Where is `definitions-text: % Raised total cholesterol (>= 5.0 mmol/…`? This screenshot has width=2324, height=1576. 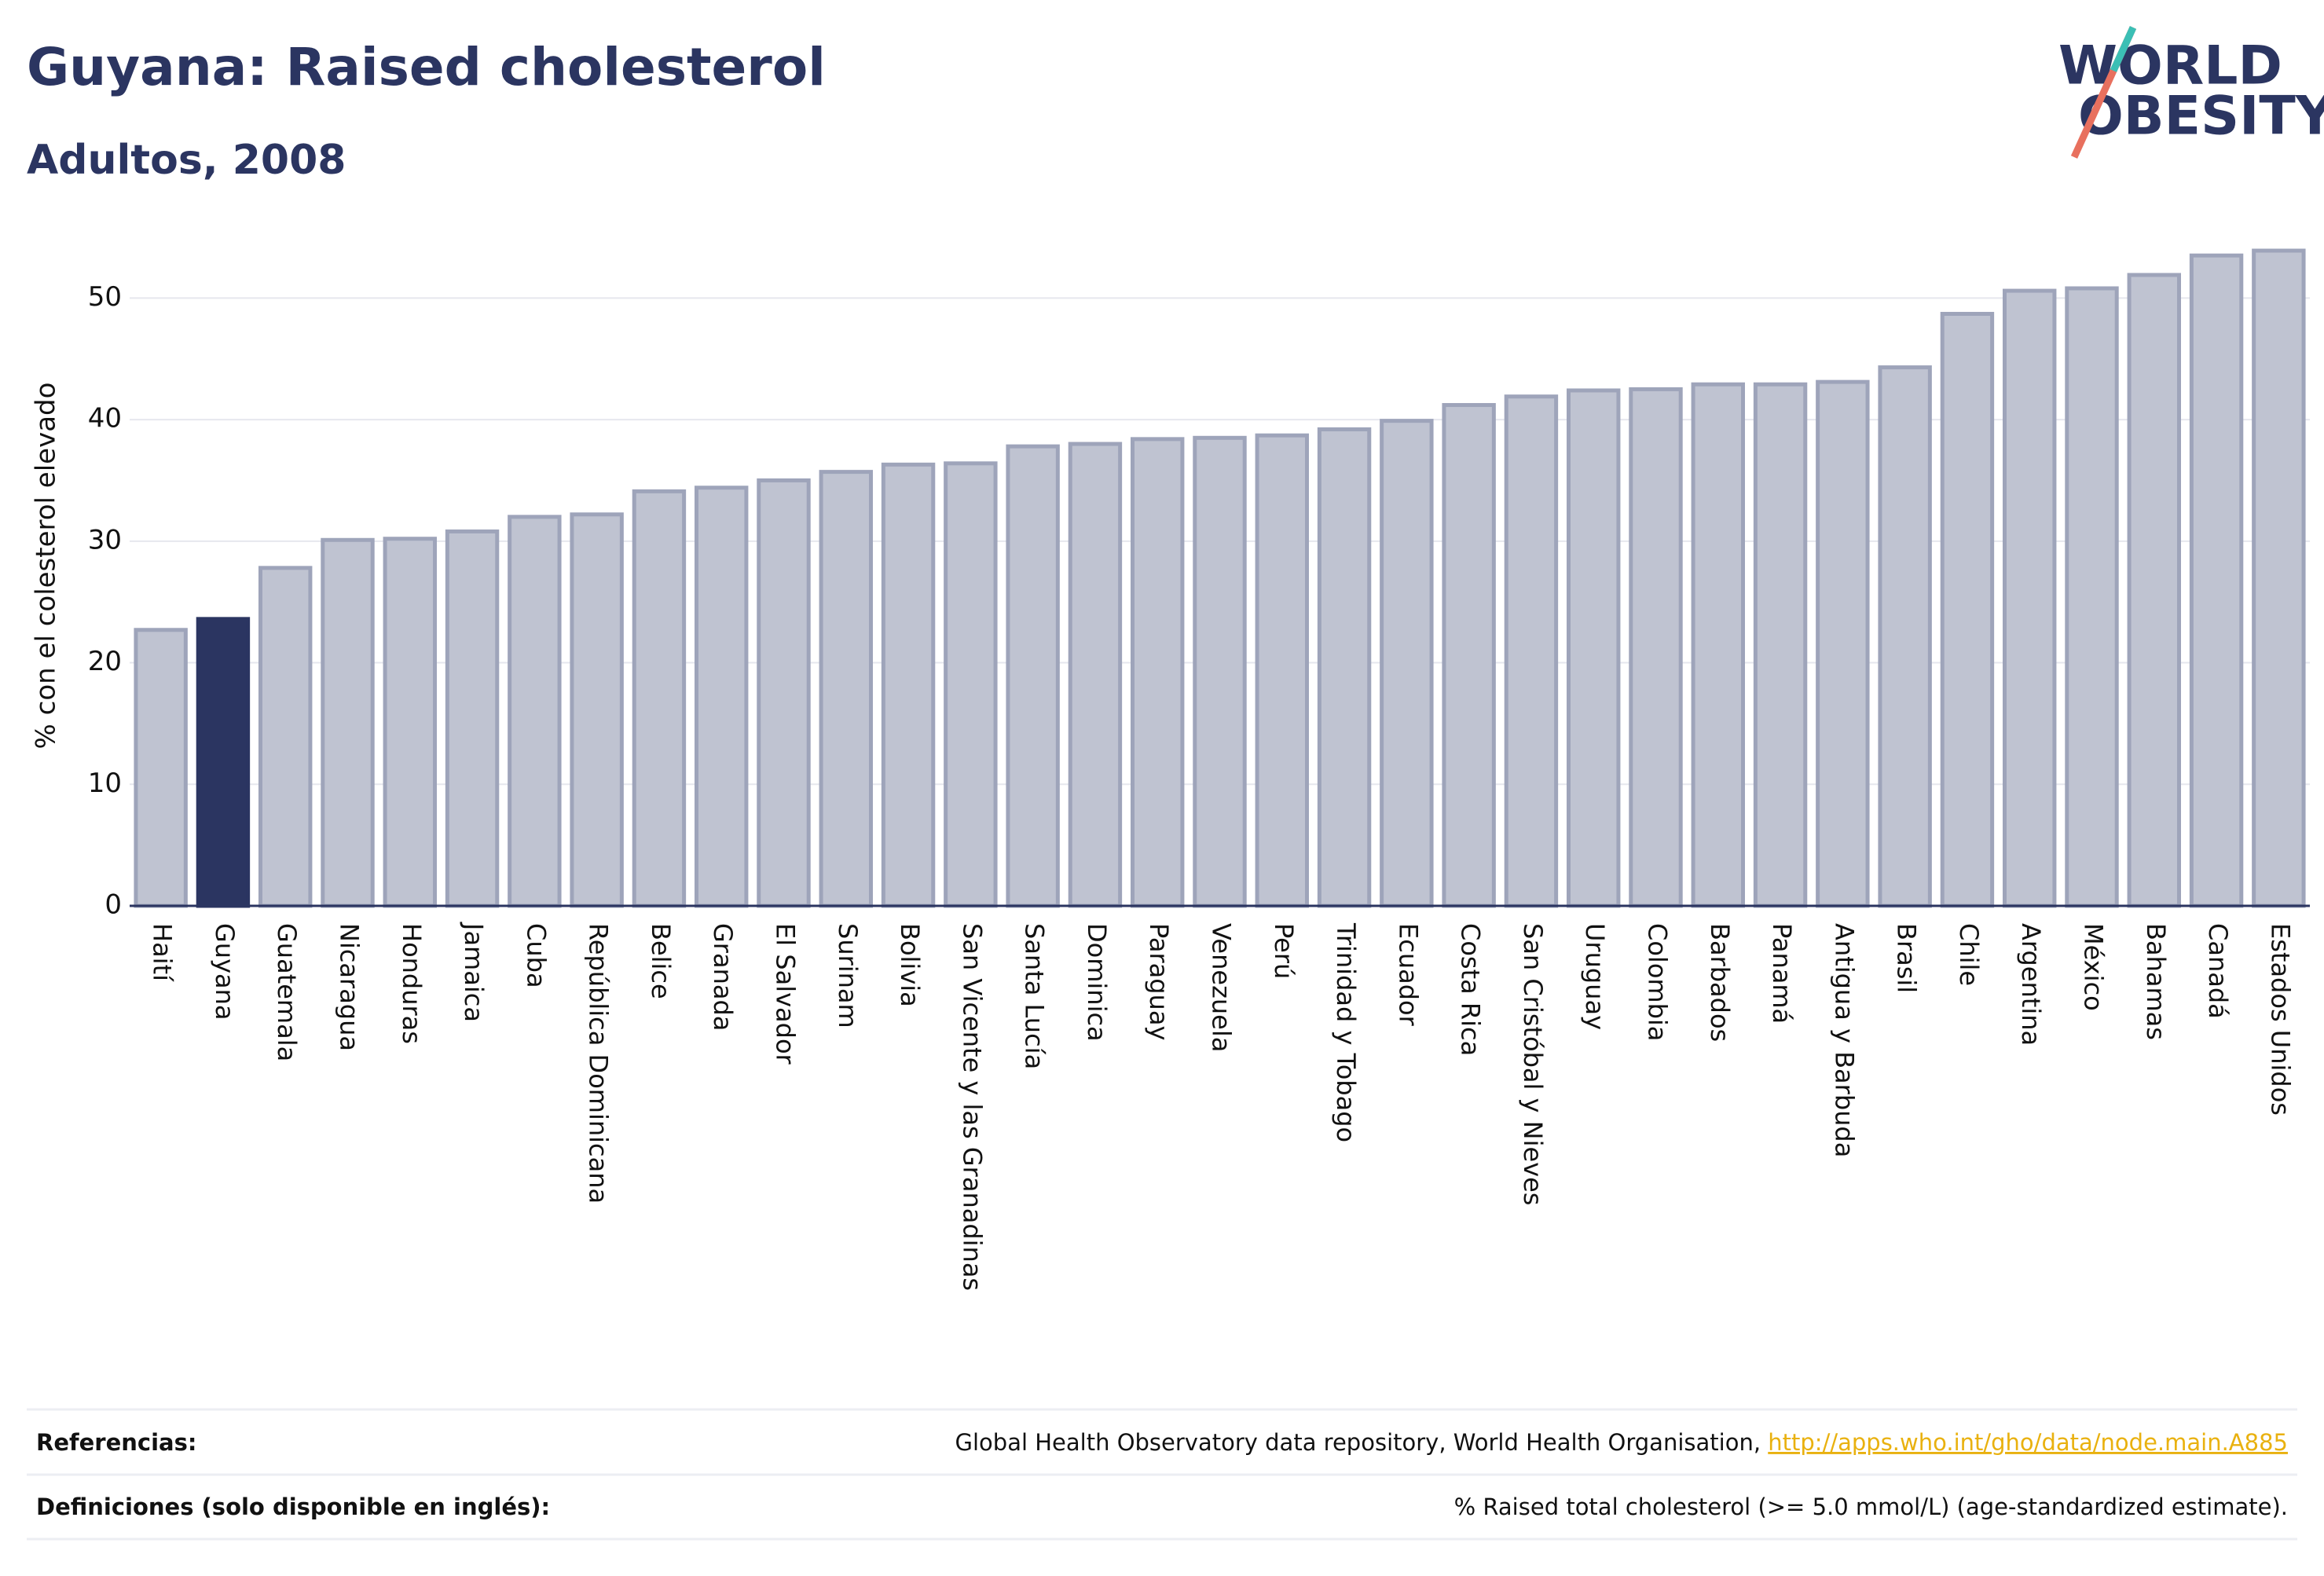 definitions-text: % Raised total cholesterol (>= 5.0 mmol/… is located at coordinates (1871, 1507).